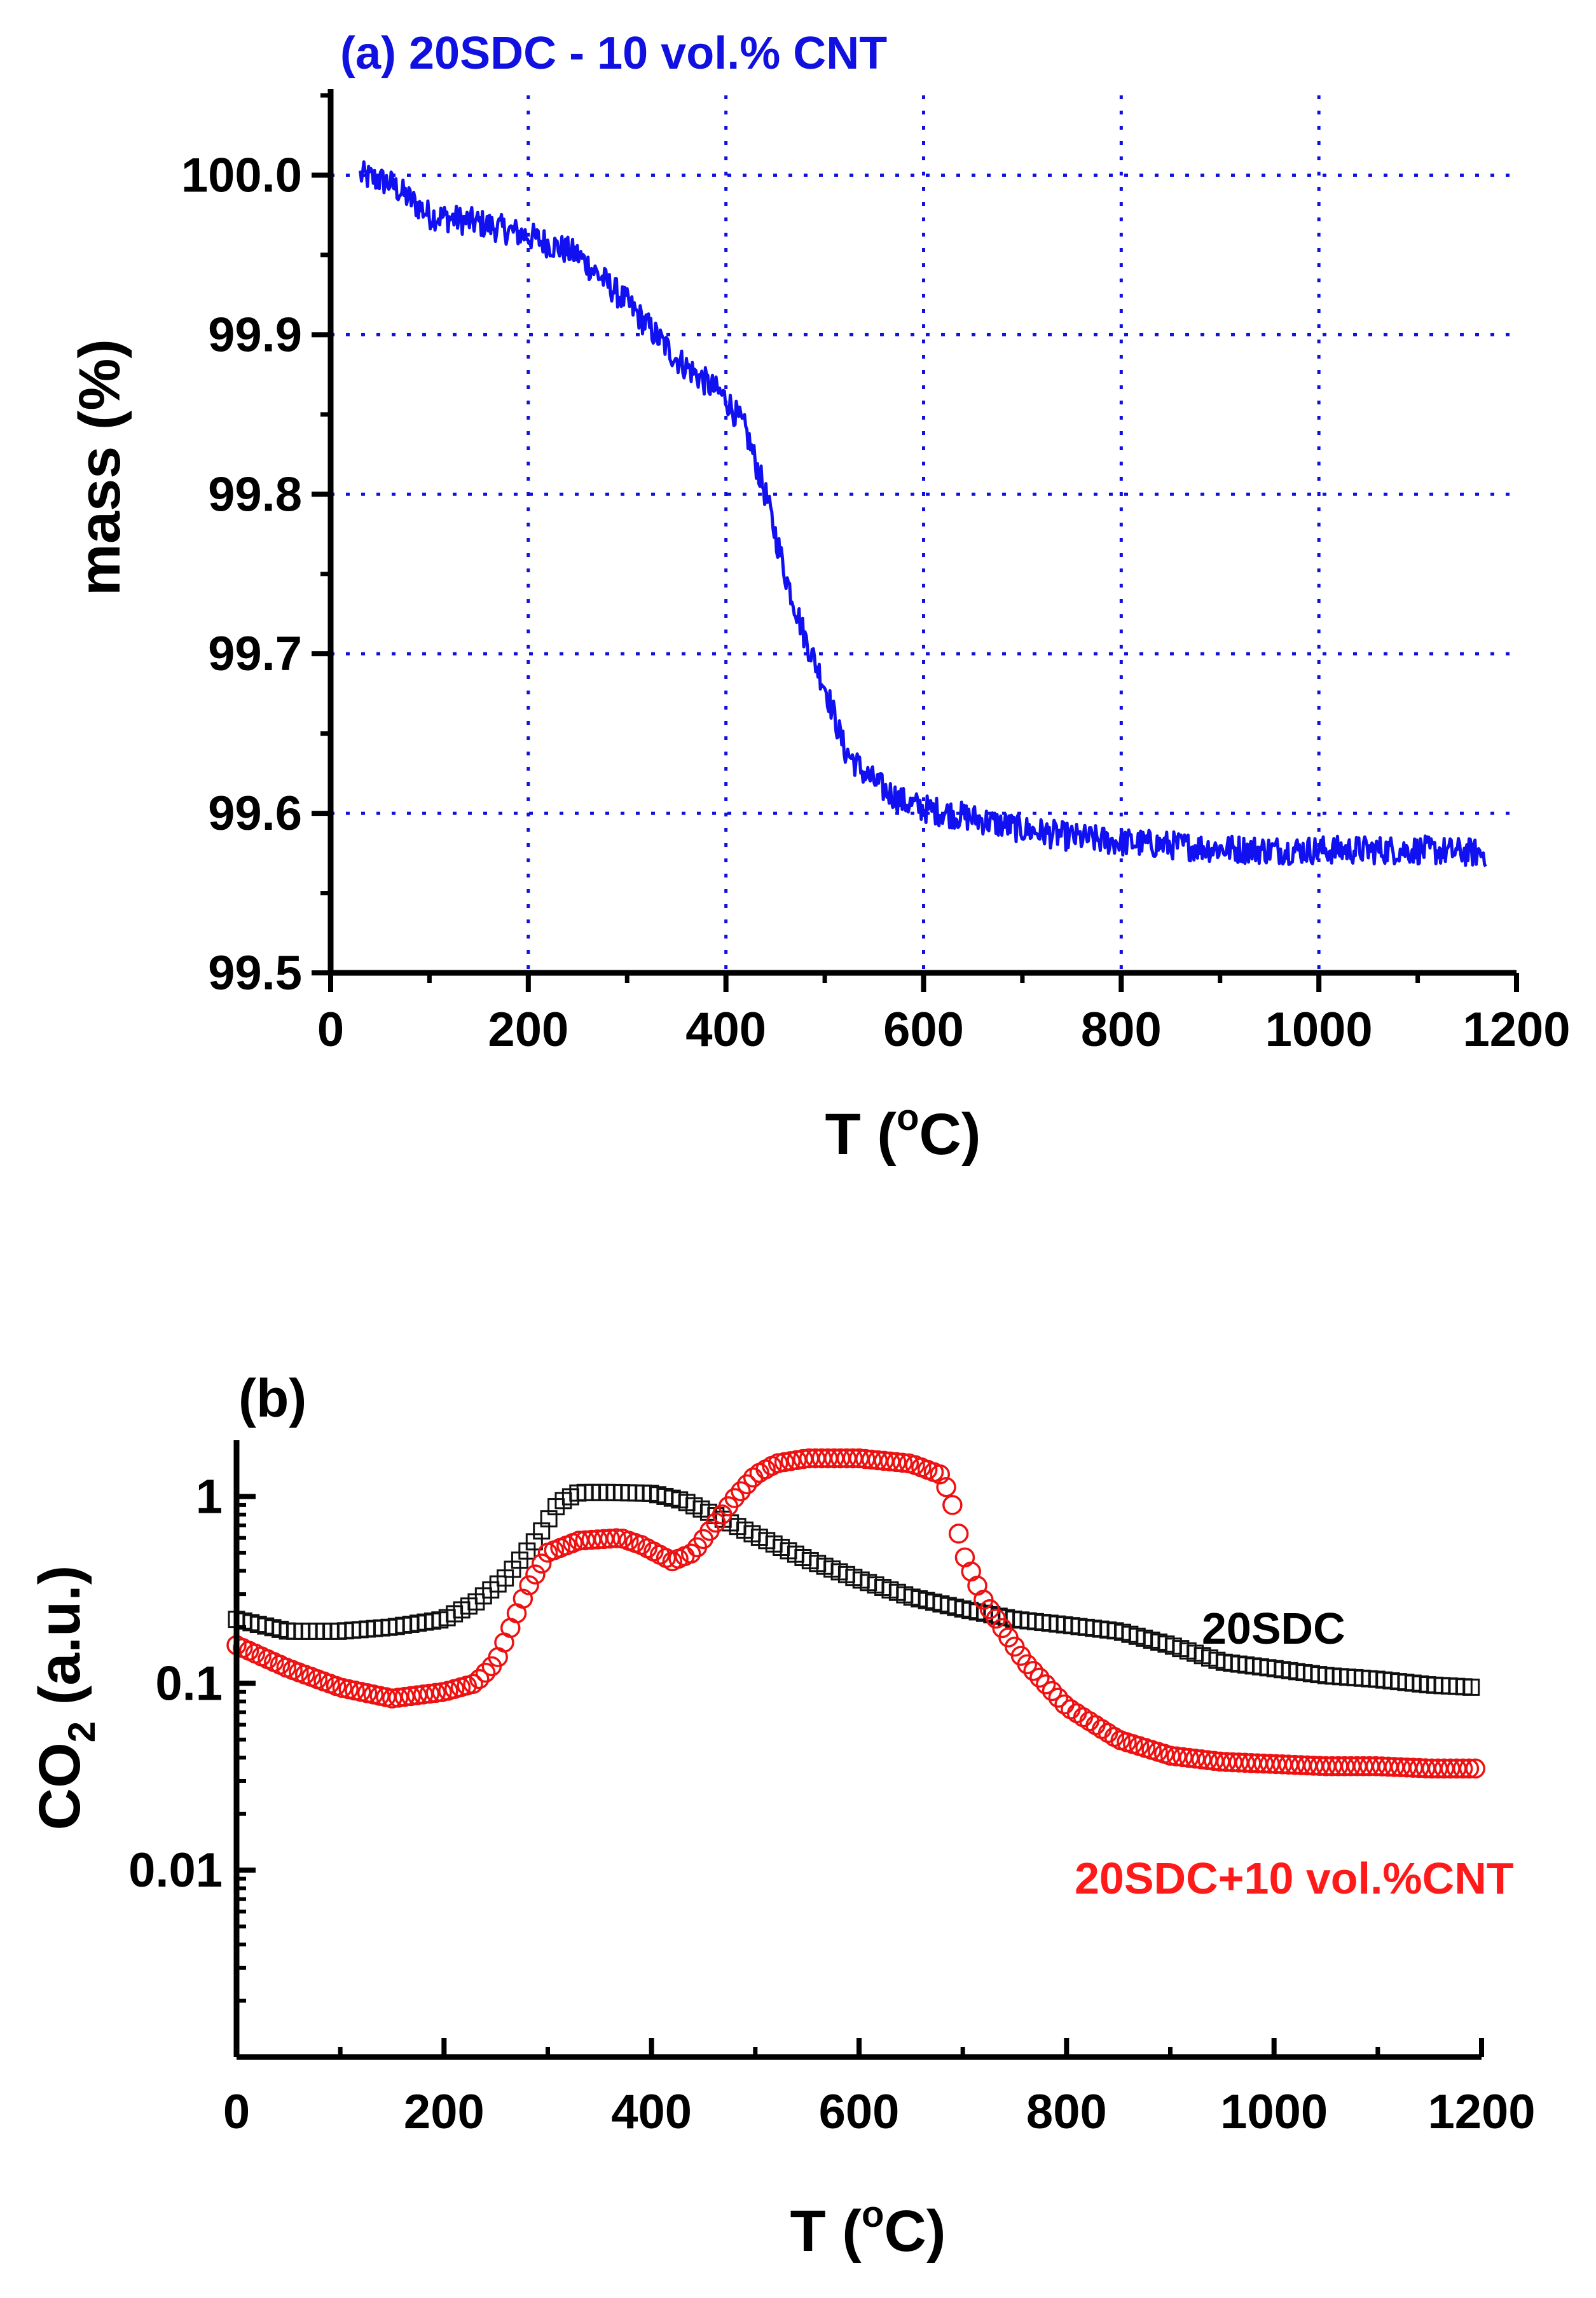 The width and height of the screenshot is (1596, 2298). What do you see at coordinates (255, 814) in the screenshot?
I see `y-tick-label: 99.6` at bounding box center [255, 814].